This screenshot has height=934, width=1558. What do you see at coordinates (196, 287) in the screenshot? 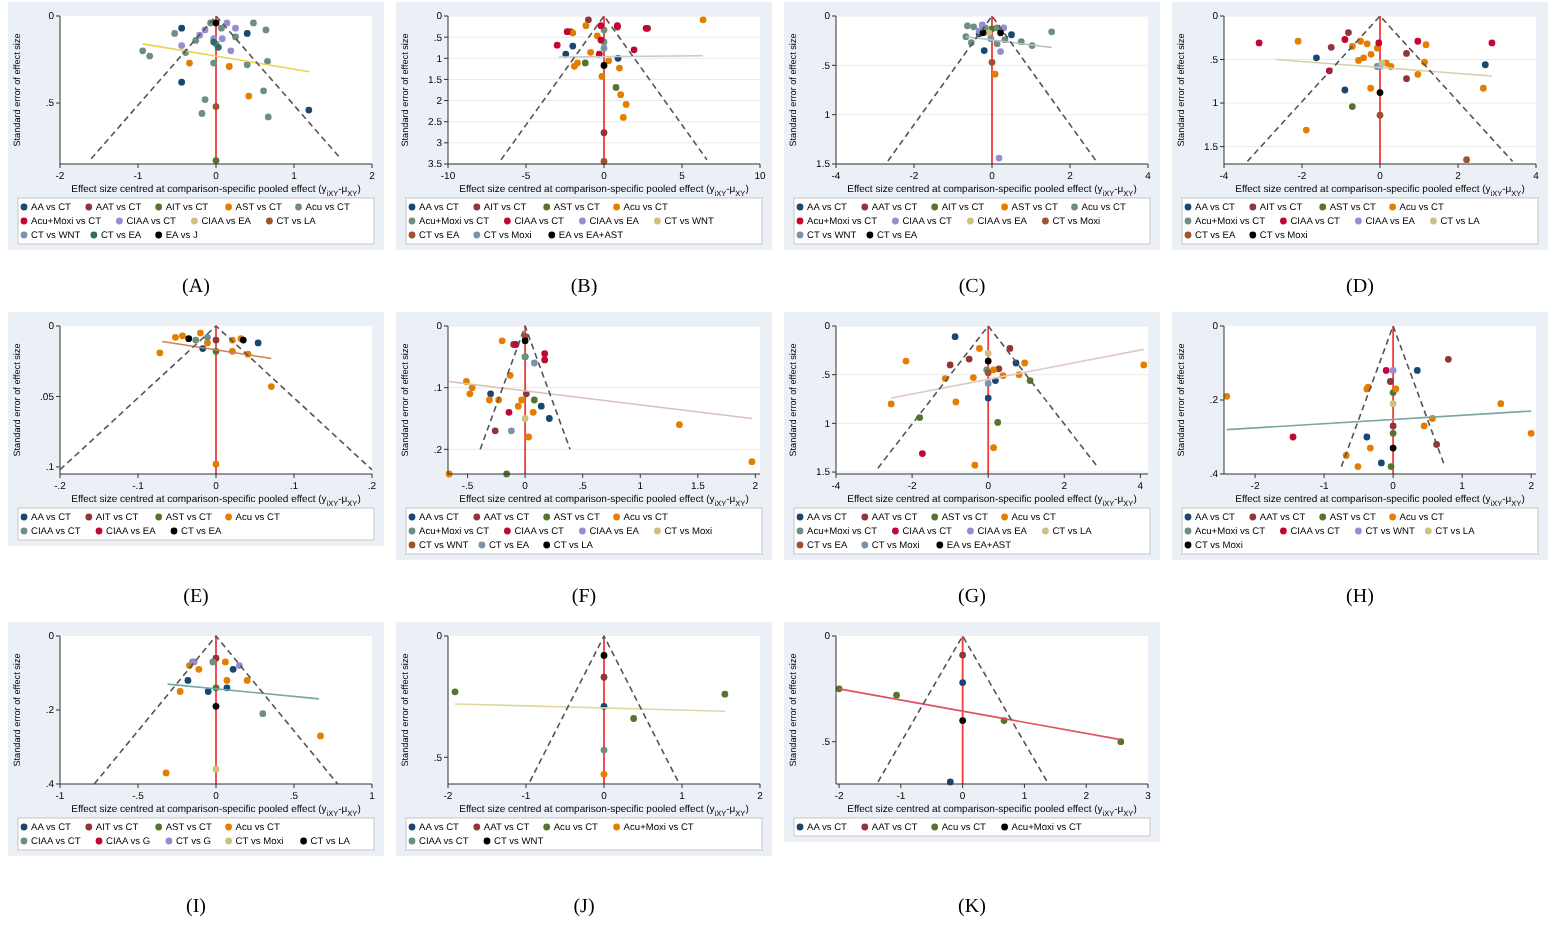
I see `text: (A)` at bounding box center [196, 287].